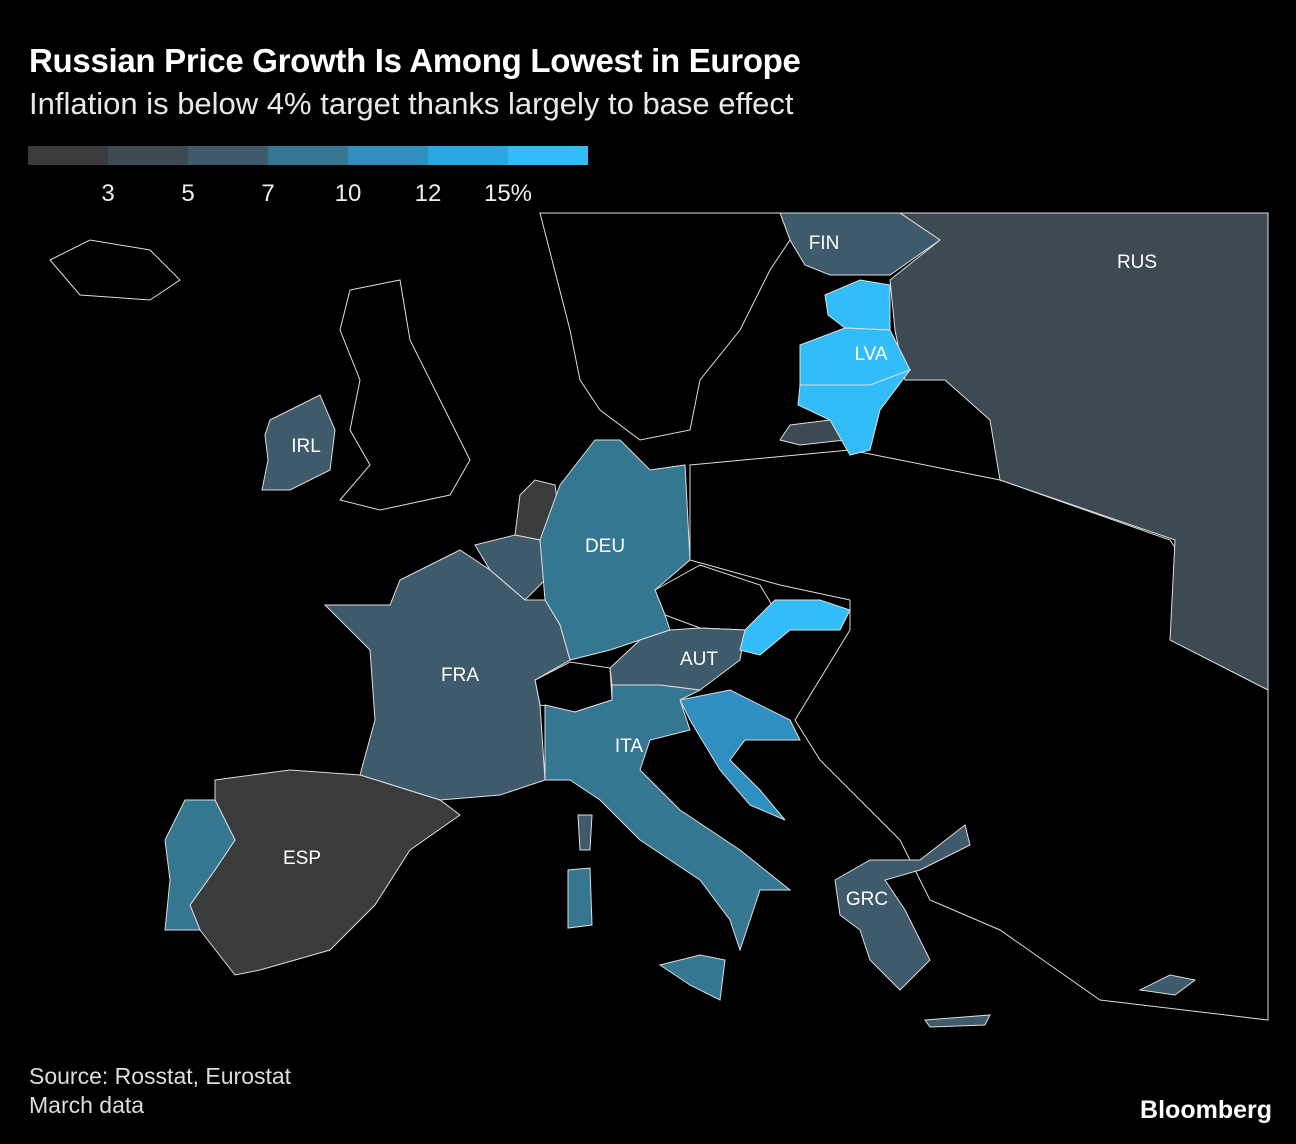 This screenshot has width=1296, height=1144. I want to click on great-britain, so click(405, 395).